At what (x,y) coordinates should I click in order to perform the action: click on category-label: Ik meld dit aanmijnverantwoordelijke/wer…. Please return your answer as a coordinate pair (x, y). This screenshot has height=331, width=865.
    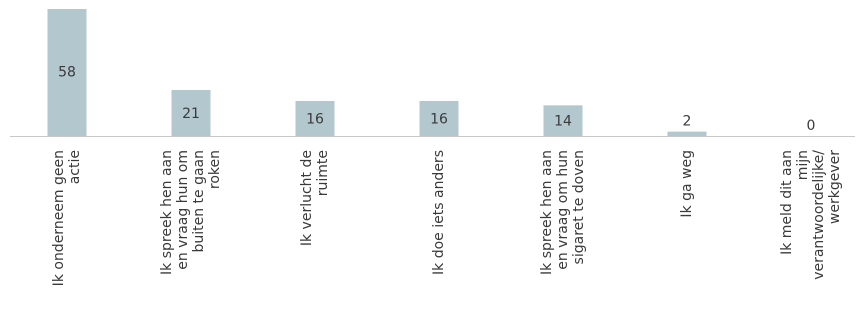
    Looking at the image, I should click on (811, 215).